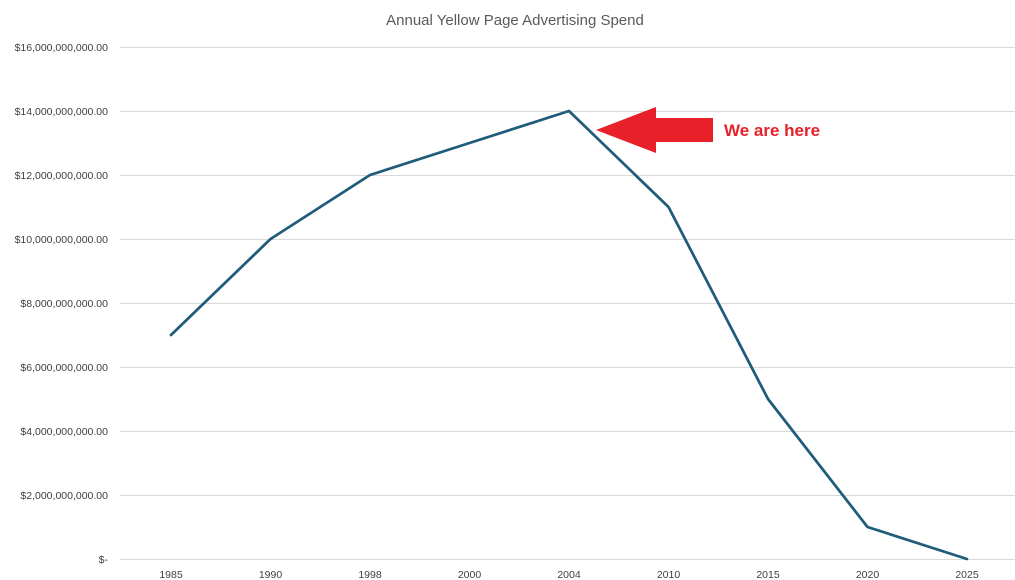  I want to click on x-tick-label: 2004, so click(569, 574).